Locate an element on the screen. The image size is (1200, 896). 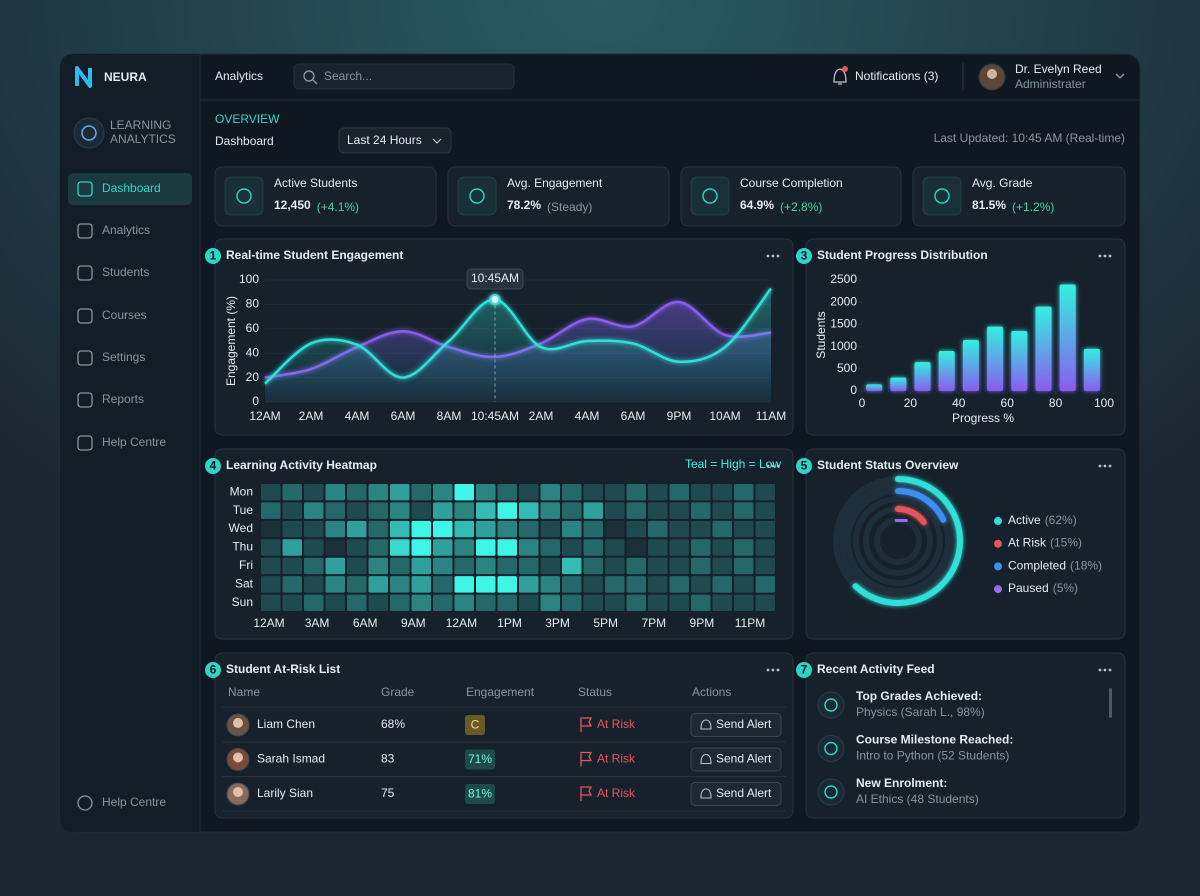
ring-arc is located at coordinates (901, 521).